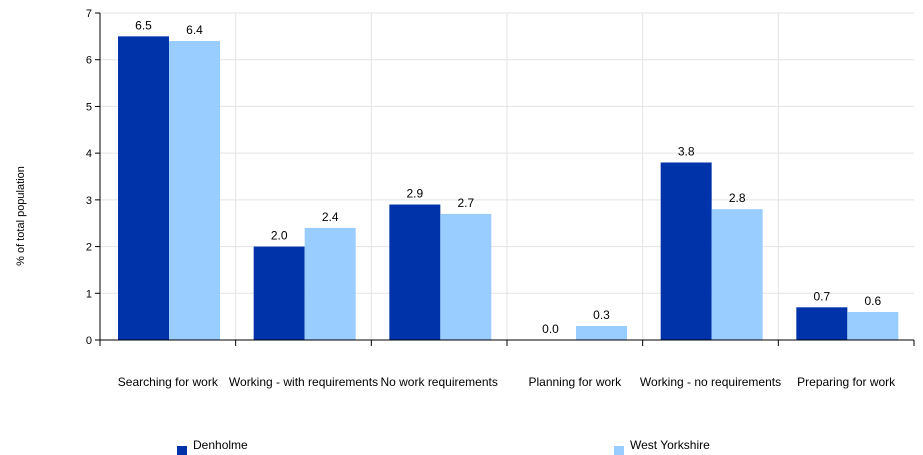 This screenshot has width=923, height=455. What do you see at coordinates (21, 216) in the screenshot?
I see `y-axis-title: % of total population` at bounding box center [21, 216].